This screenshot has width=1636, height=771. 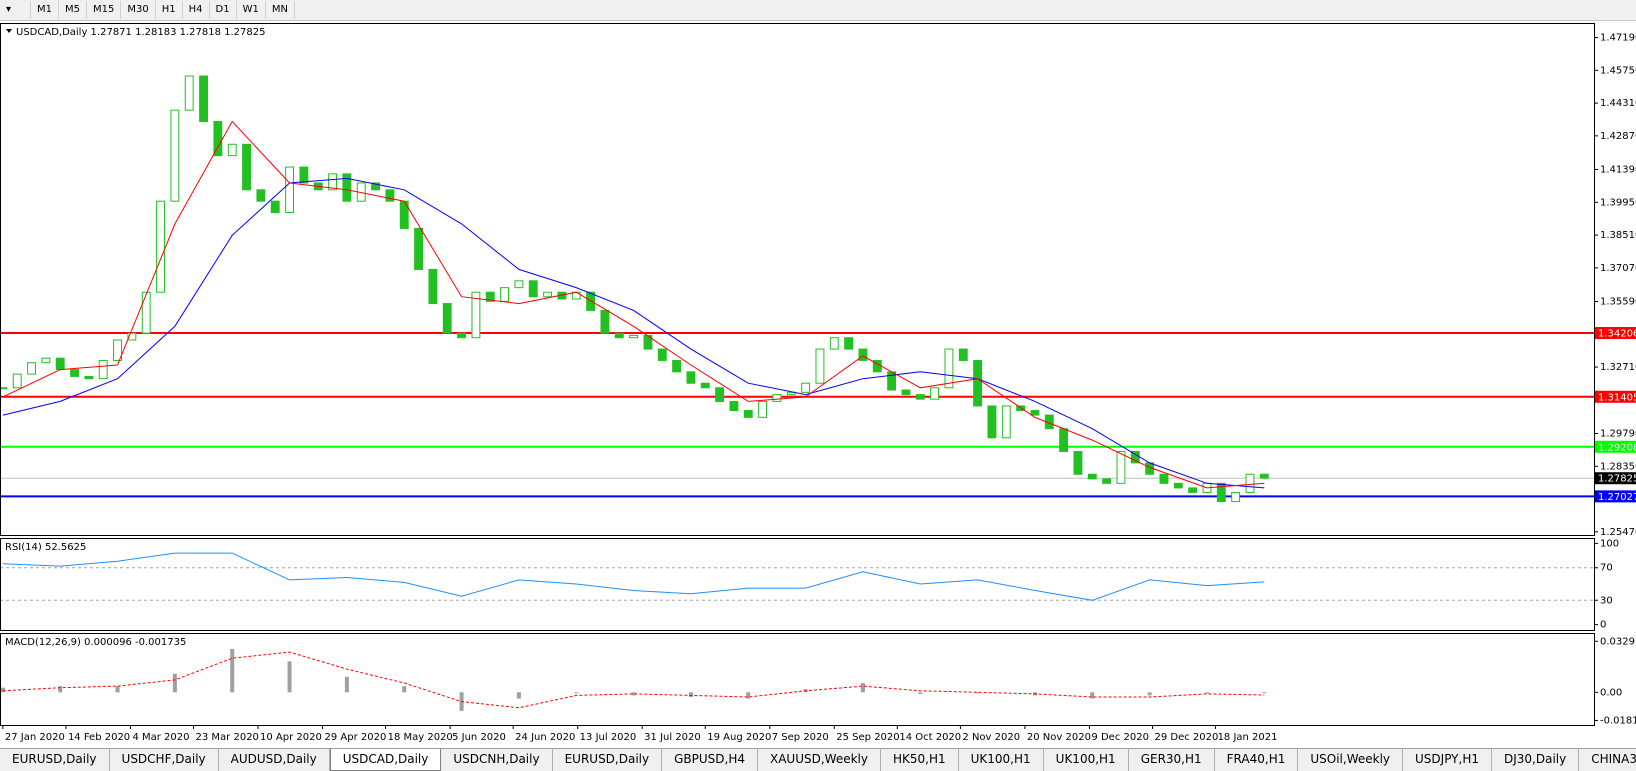 I want to click on level-price-label: 1.31405, so click(x=1617, y=397).